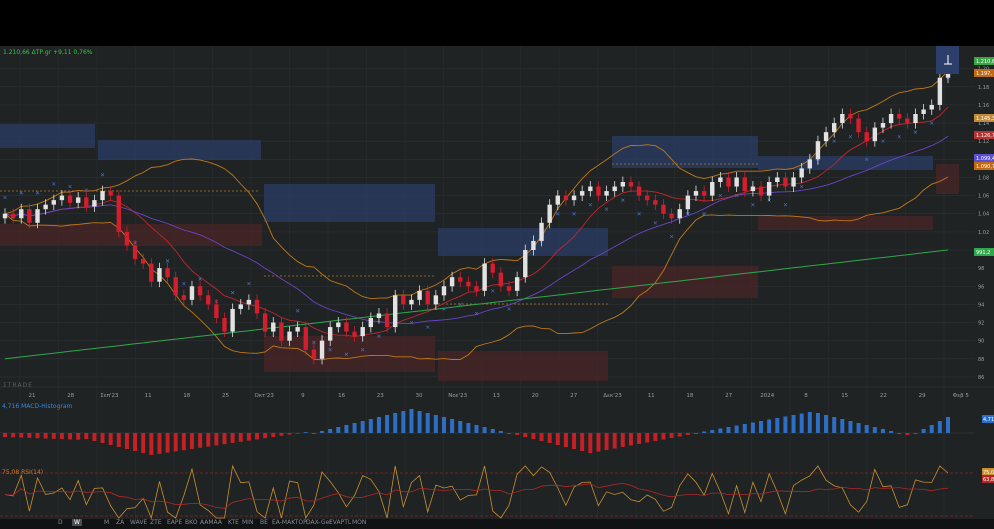 The height and width of the screenshot is (529, 994). What do you see at coordinates (289, 522) in the screenshot?
I see `toolbar-item-ea-maktop: EA-MAKTOP` at bounding box center [289, 522].